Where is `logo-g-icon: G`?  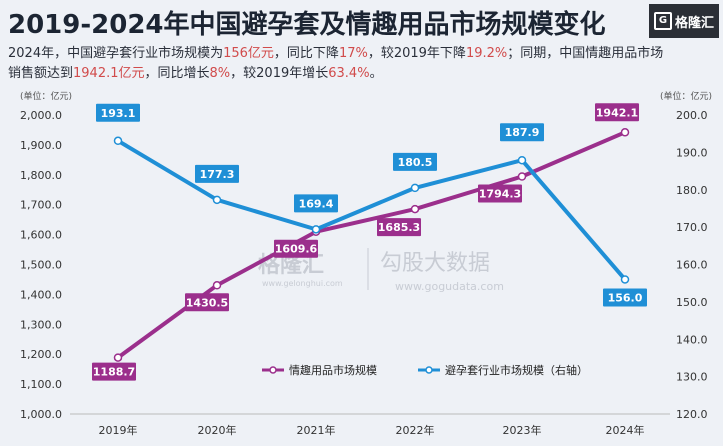
logo-g-icon: G is located at coordinates (662, 21).